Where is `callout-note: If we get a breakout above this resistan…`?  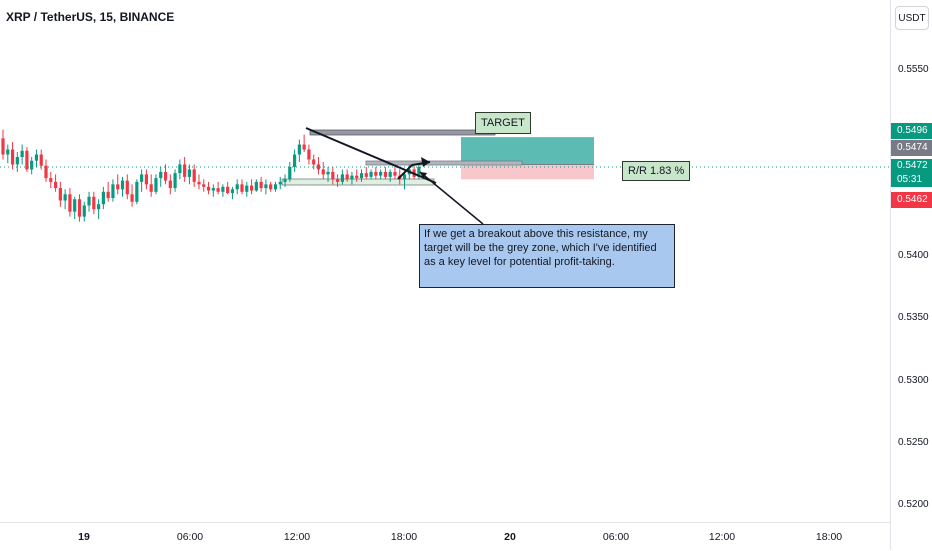
callout-note: If we get a breakout above this resistan… is located at coordinates (547, 256).